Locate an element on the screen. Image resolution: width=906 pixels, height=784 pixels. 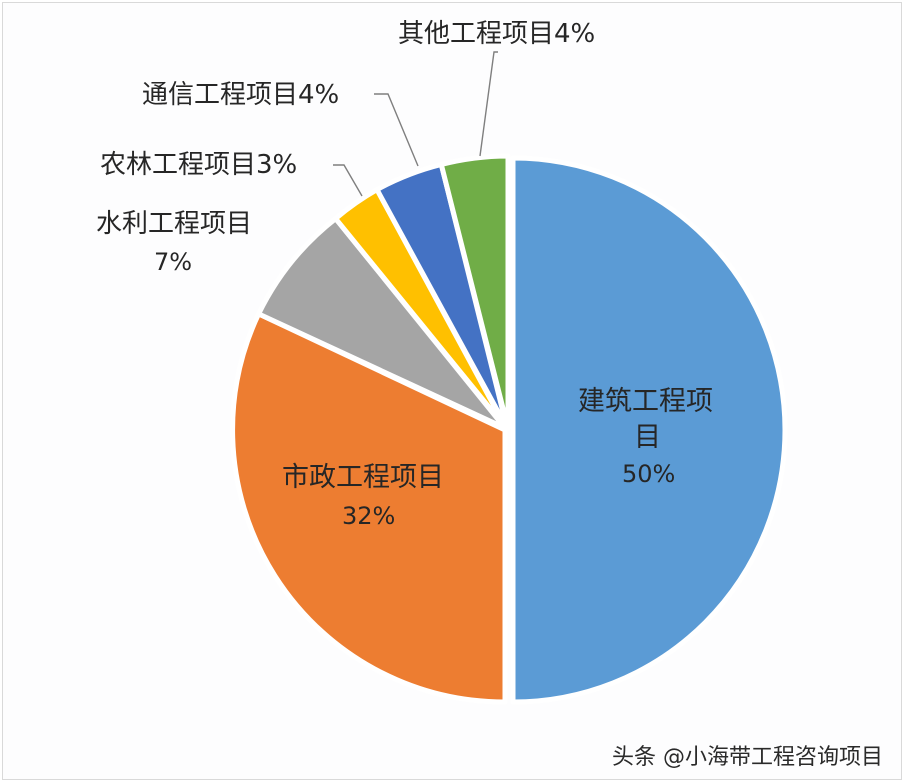
leader-line-nonglin is located at coordinates (348, 180).